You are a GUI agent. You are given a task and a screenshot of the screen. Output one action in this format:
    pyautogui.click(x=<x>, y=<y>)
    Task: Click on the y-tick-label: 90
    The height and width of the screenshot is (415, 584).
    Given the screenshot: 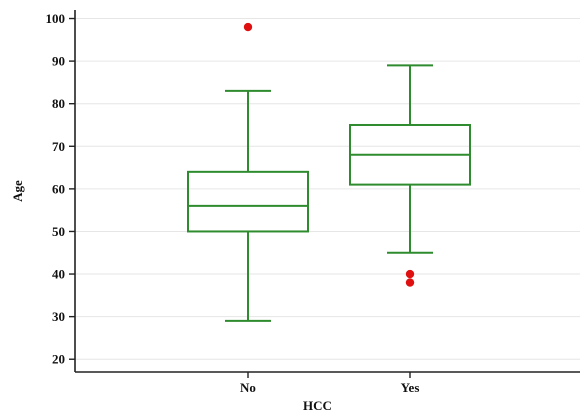 What is the action you would take?
    pyautogui.click(x=58, y=61)
    